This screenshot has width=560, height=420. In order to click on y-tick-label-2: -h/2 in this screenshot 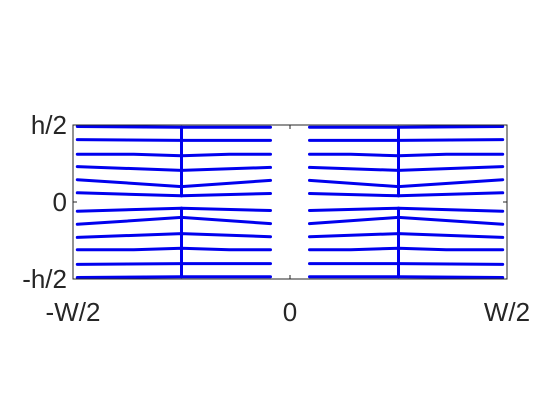, I will do `click(44, 279)`.